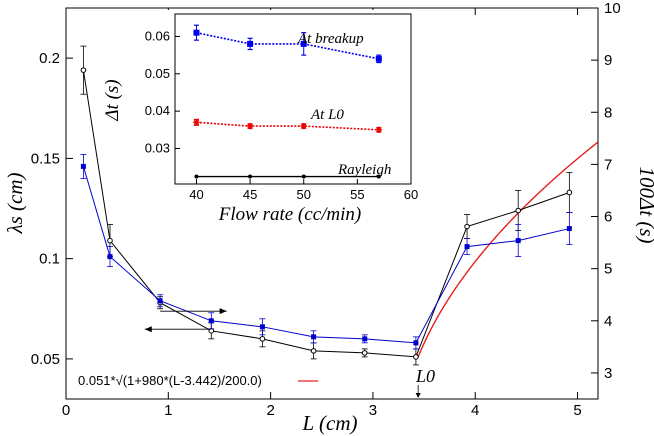 Image resolution: width=654 pixels, height=436 pixels. I want to click on y-left-tick-label: 0.1, so click(49, 259).